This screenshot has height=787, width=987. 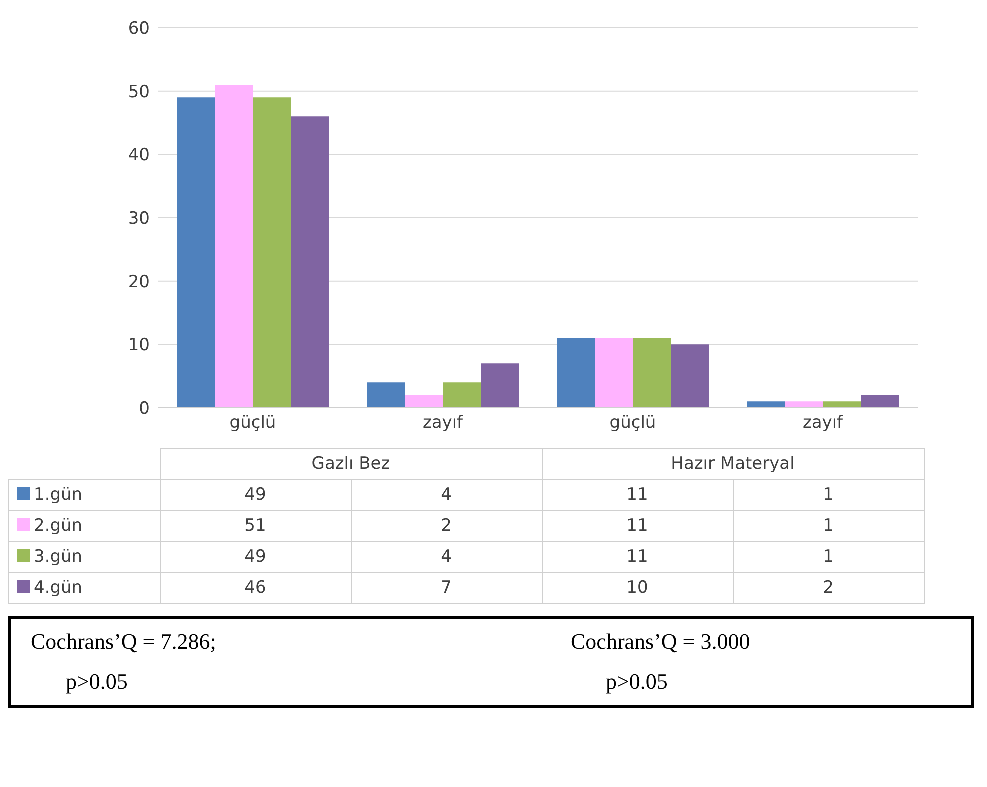 What do you see at coordinates (139, 346) in the screenshot?
I see `y-tick-label: 10` at bounding box center [139, 346].